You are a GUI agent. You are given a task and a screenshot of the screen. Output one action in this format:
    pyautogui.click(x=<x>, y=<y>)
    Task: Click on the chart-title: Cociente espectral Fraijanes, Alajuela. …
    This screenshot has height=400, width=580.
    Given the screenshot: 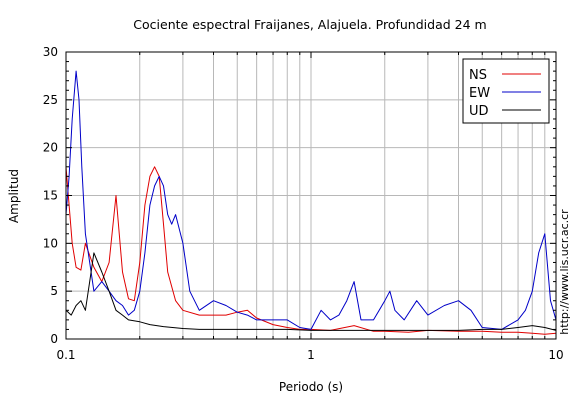 What is the action you would take?
    pyautogui.click(x=309, y=24)
    